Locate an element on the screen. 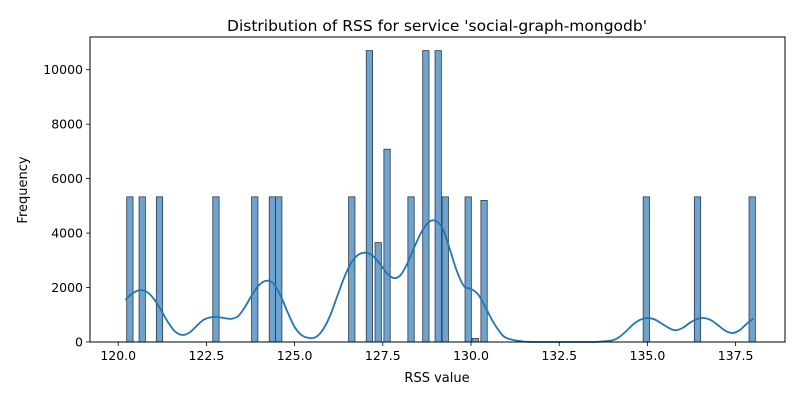 The width and height of the screenshot is (800, 400). y-tick-label: 0 is located at coordinates (79, 342).